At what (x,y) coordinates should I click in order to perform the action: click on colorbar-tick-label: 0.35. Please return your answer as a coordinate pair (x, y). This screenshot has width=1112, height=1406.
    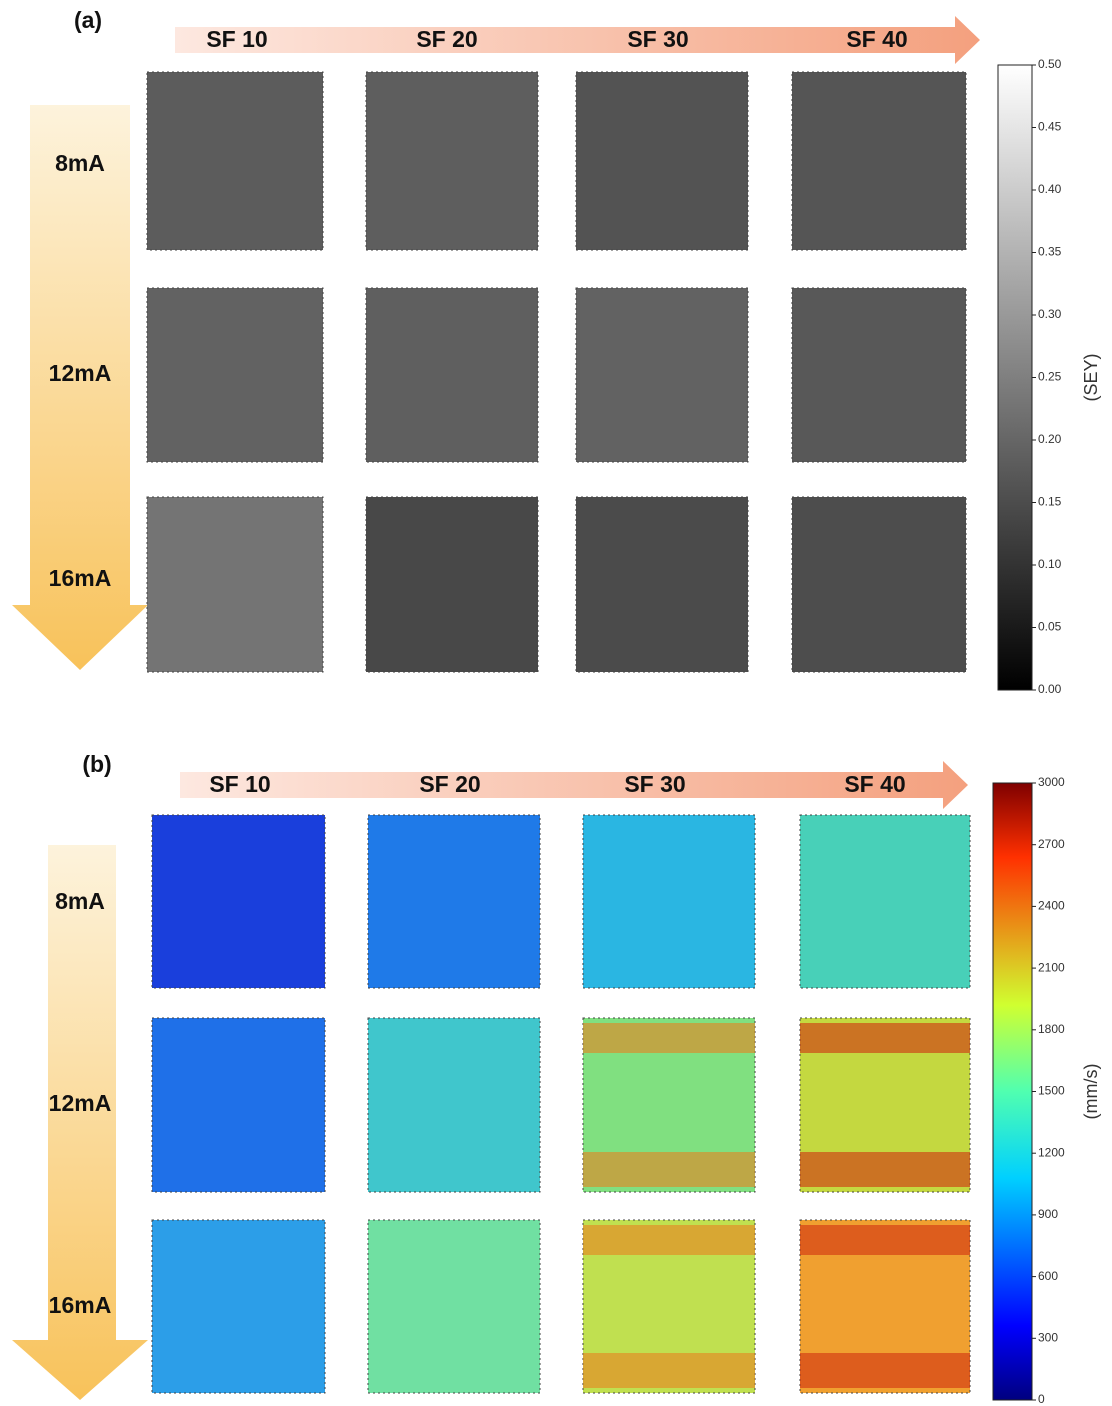
    Looking at the image, I should click on (1050, 252).